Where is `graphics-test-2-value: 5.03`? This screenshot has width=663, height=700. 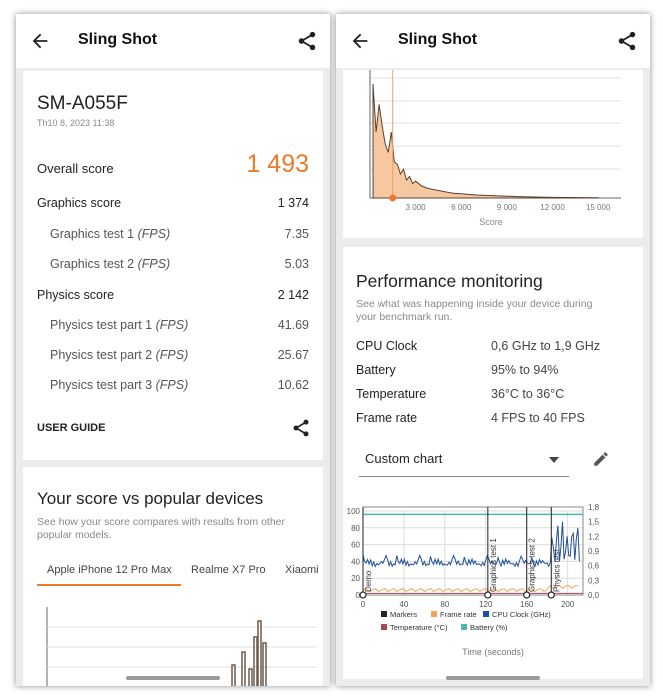 graphics-test-2-value: 5.03 is located at coordinates (296, 264).